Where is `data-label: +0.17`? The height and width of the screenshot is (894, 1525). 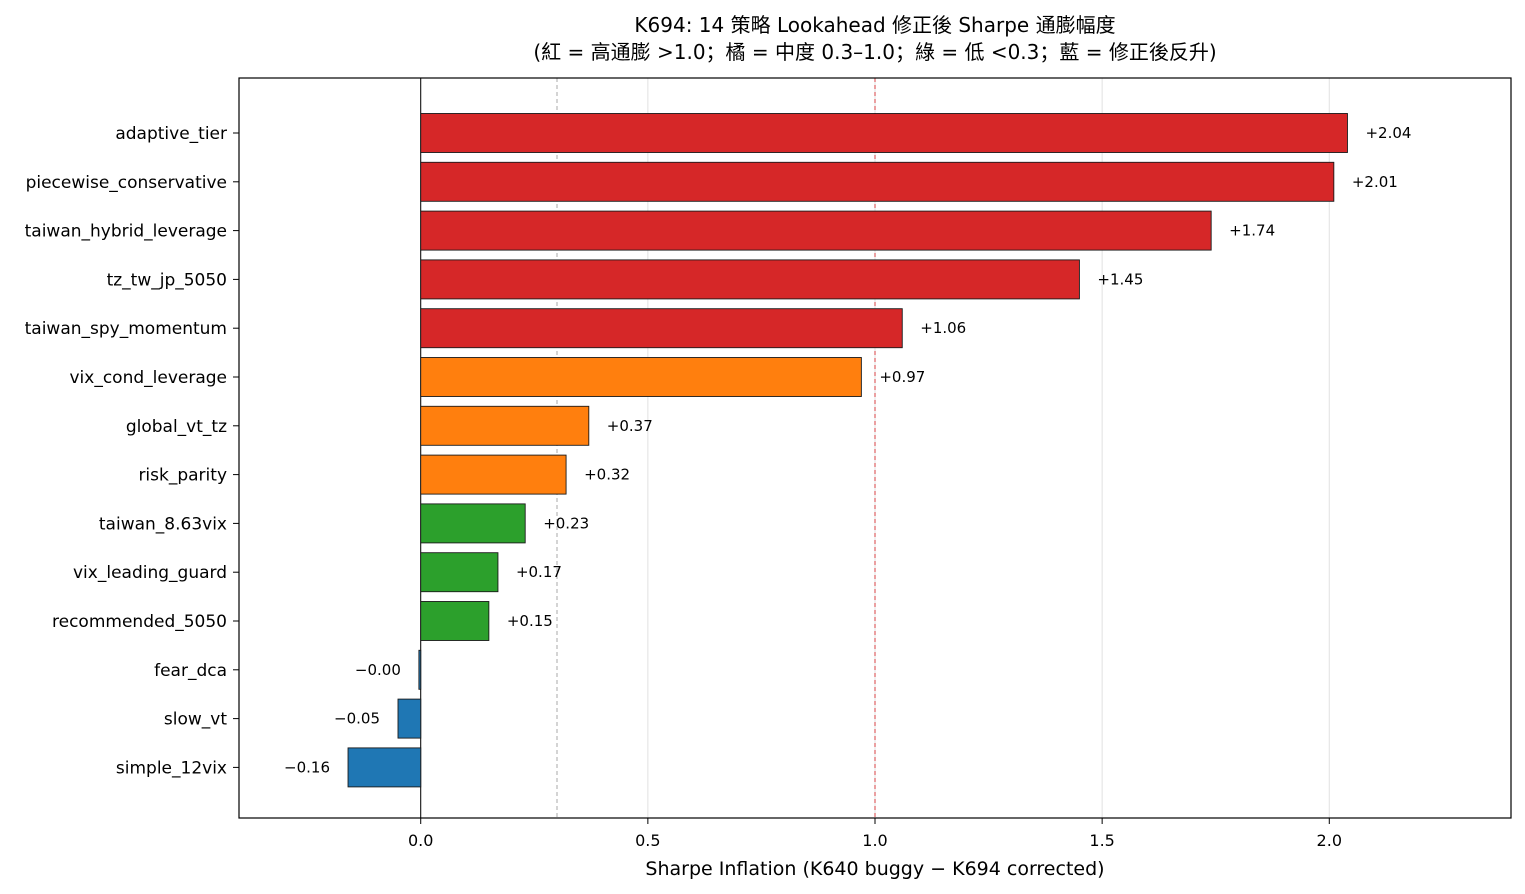 data-label: +0.17 is located at coordinates (539, 572).